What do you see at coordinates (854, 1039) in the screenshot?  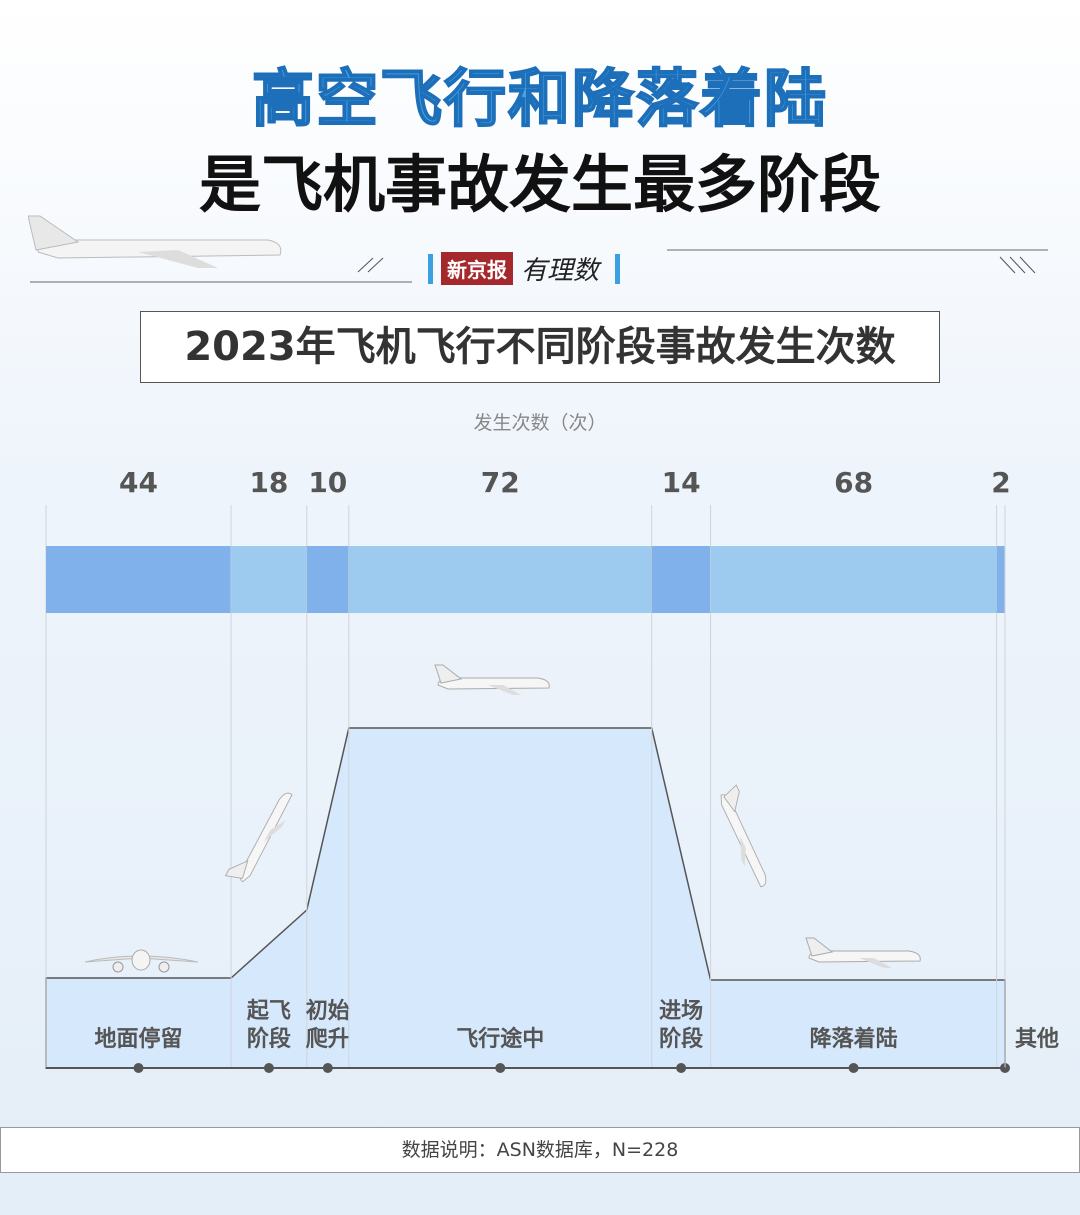 I see `category-label: 降落着陆` at bounding box center [854, 1039].